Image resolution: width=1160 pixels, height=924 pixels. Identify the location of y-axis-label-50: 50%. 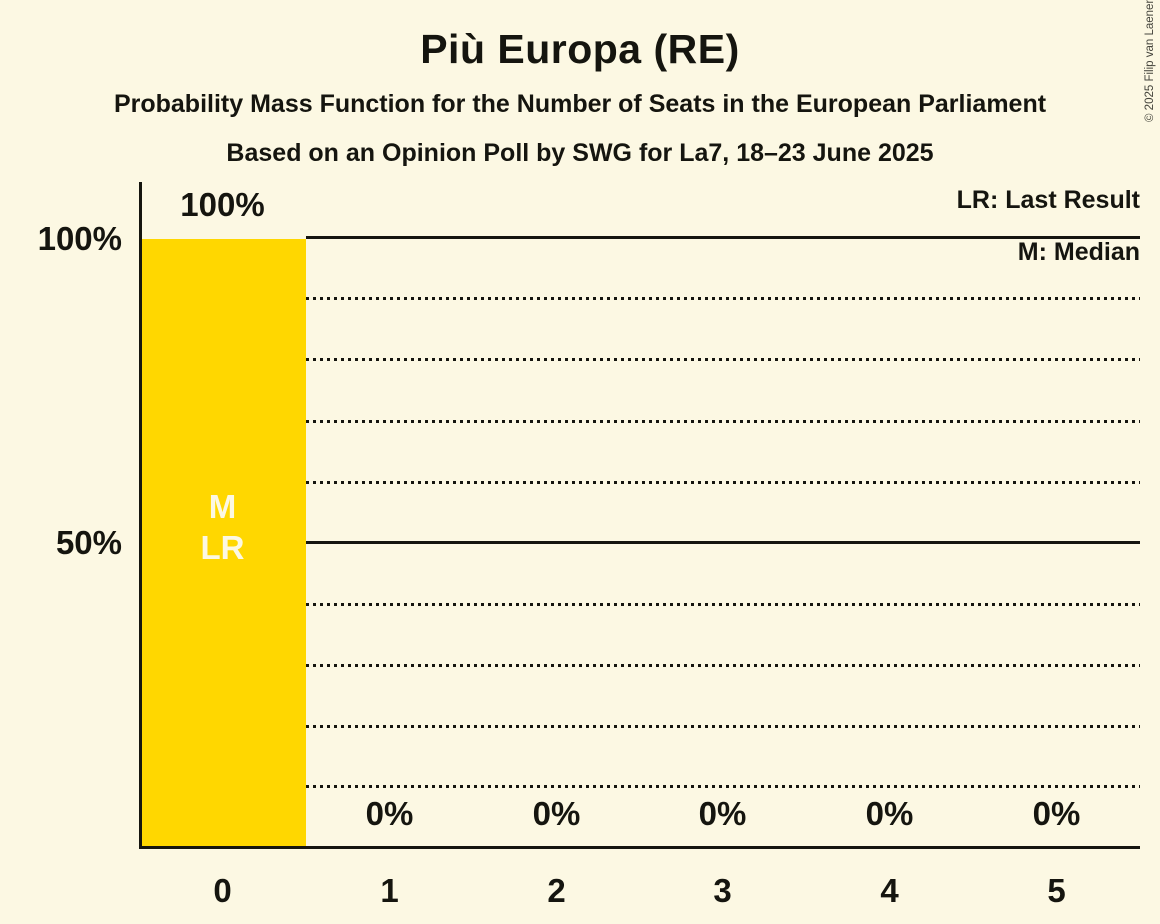
(88, 542).